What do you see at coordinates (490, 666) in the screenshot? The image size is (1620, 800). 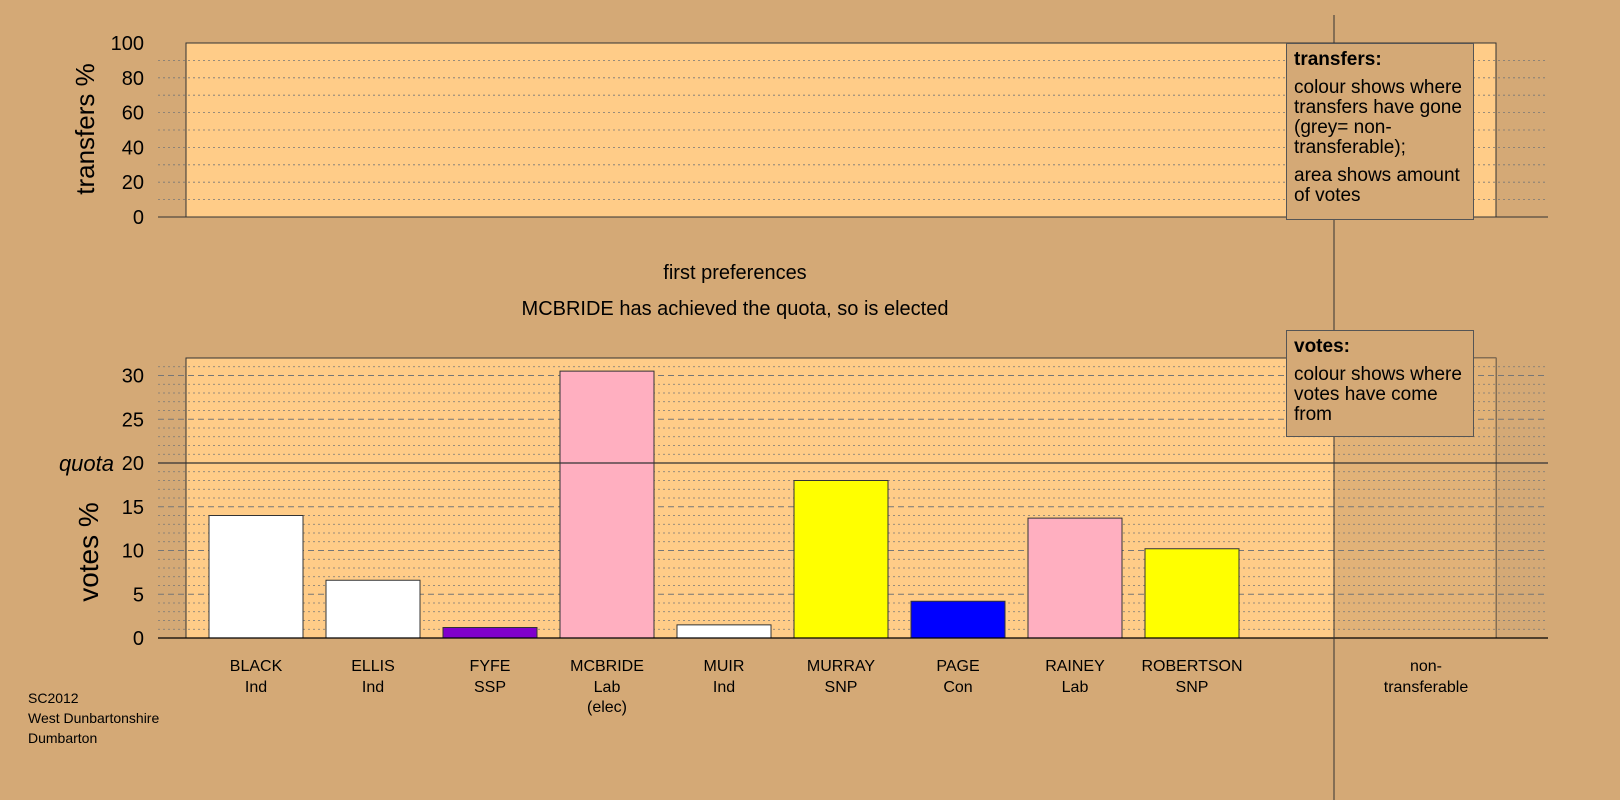 I see `candidate-name-label: FYFE` at bounding box center [490, 666].